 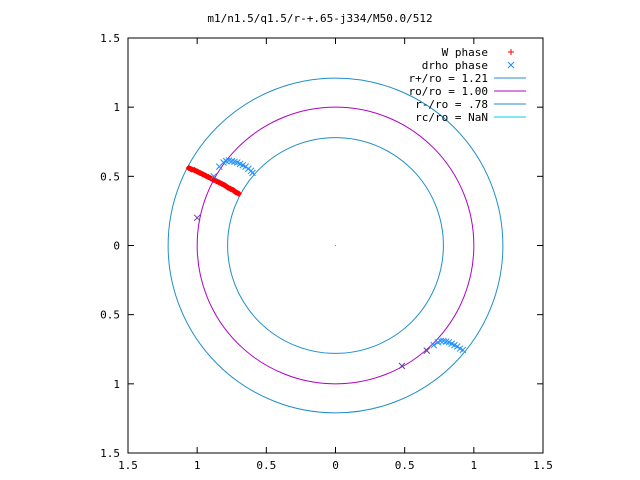 I want to click on chart-title: m1/n1.5/q1.5/r-+.65-j334/M50.0/512, so click(x=319, y=18).